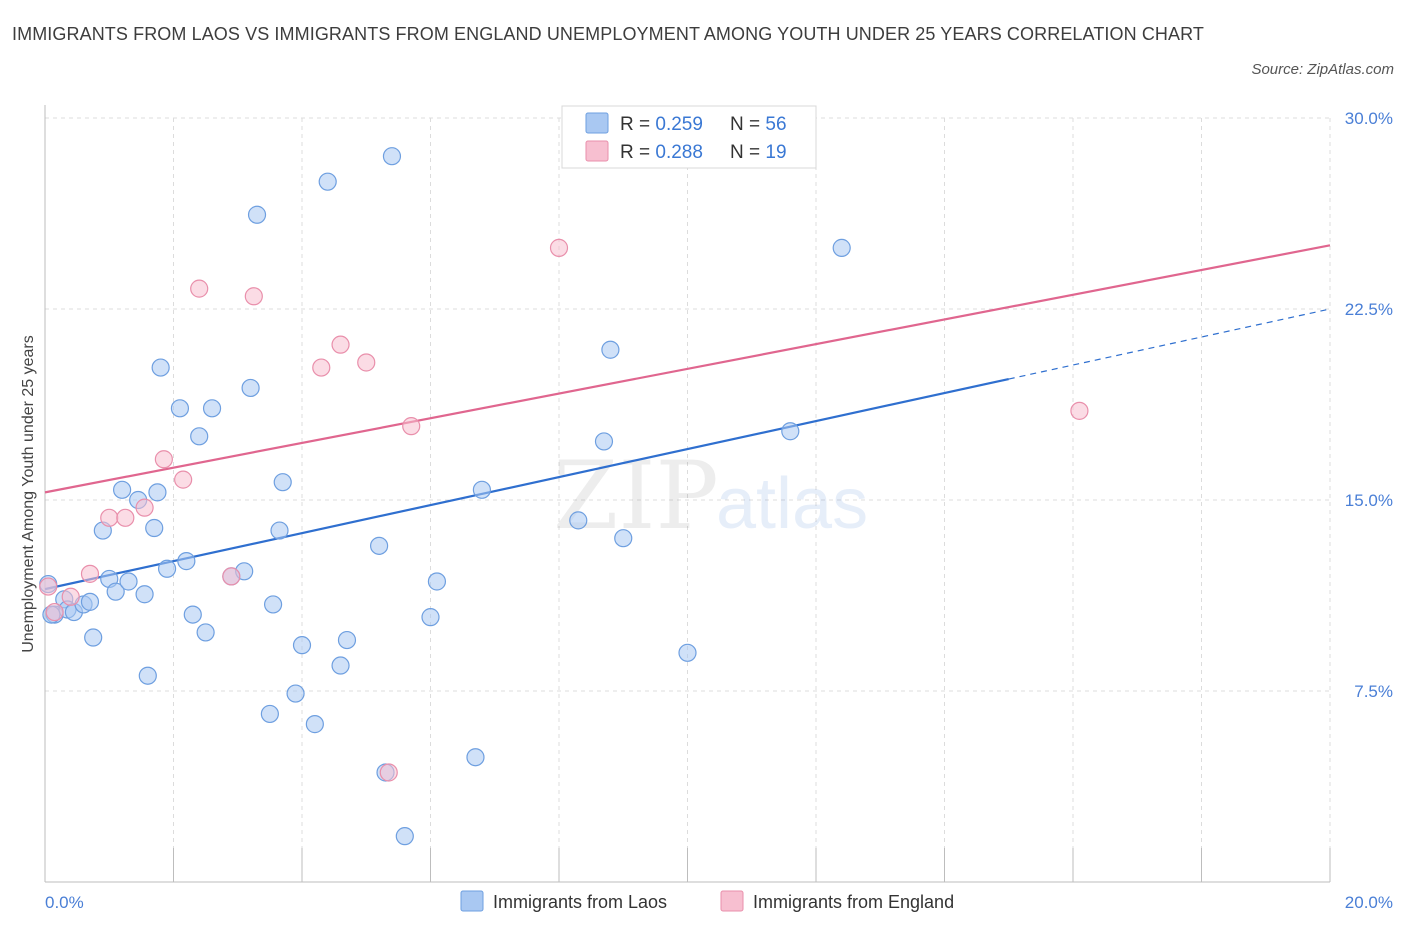 This screenshot has height=930, width=1406. I want to click on bottom-legend-label-laos: Immigrants from Laos, so click(580, 902).